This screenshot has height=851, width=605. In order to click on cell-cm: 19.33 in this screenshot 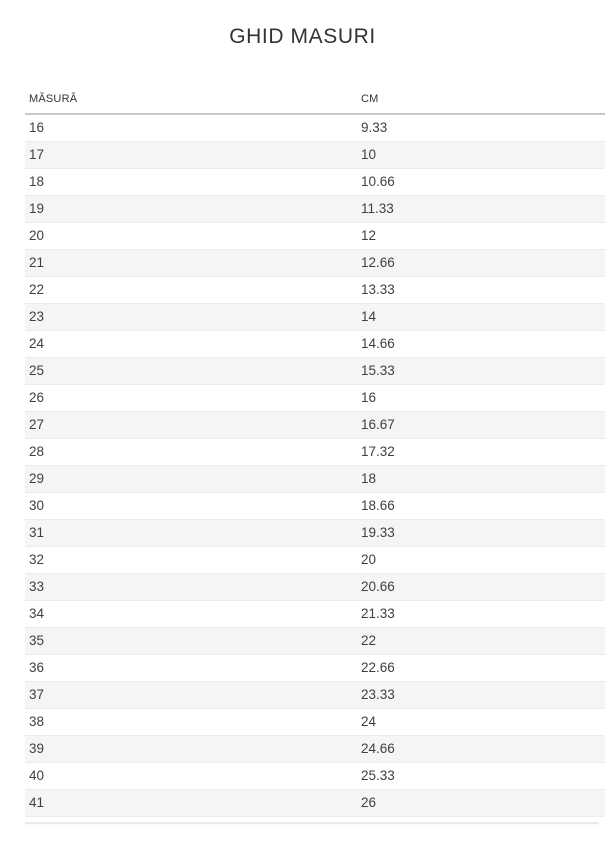, I will do `click(481, 533)`.